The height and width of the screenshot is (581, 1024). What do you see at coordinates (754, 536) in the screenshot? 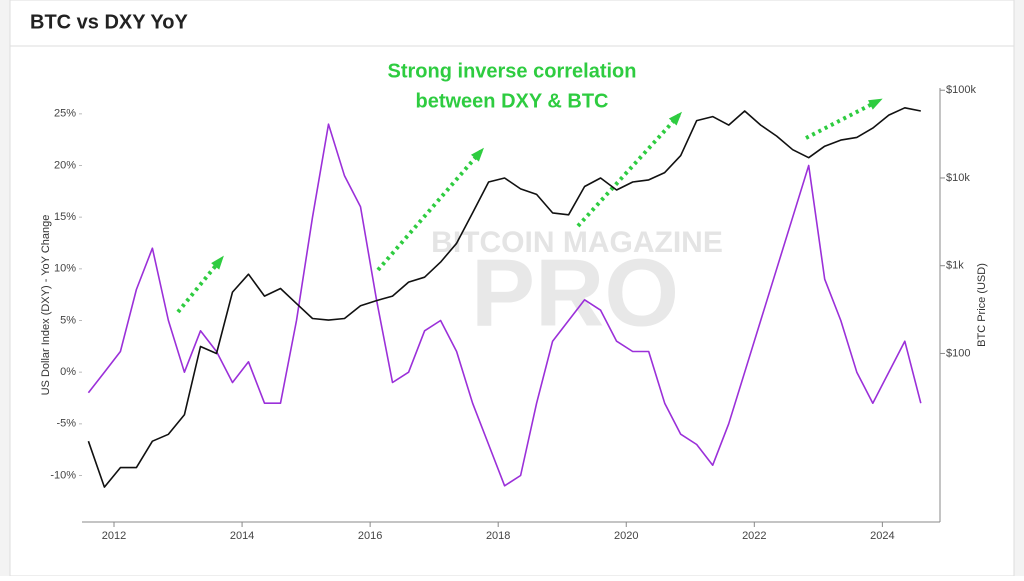
I see `x-tick-label: 2022` at bounding box center [754, 536].